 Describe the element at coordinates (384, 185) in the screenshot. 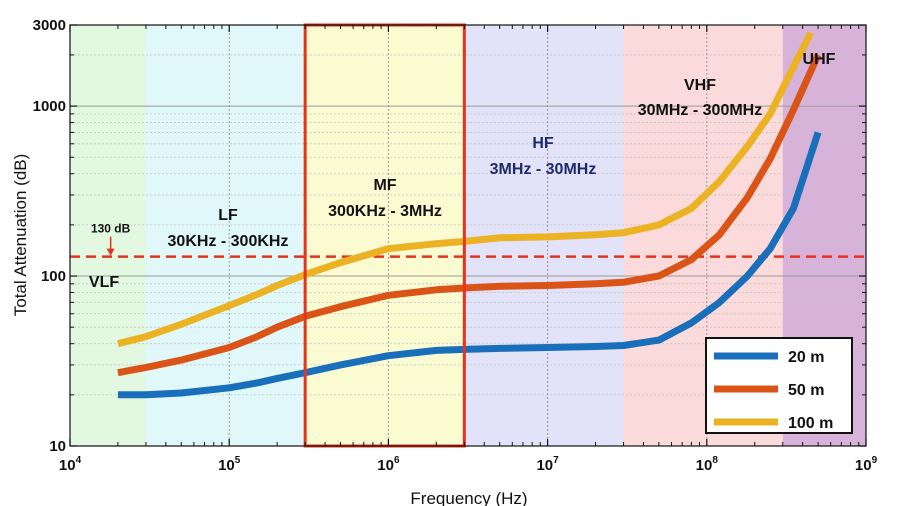

I see `band-name-mf: MF` at that location.